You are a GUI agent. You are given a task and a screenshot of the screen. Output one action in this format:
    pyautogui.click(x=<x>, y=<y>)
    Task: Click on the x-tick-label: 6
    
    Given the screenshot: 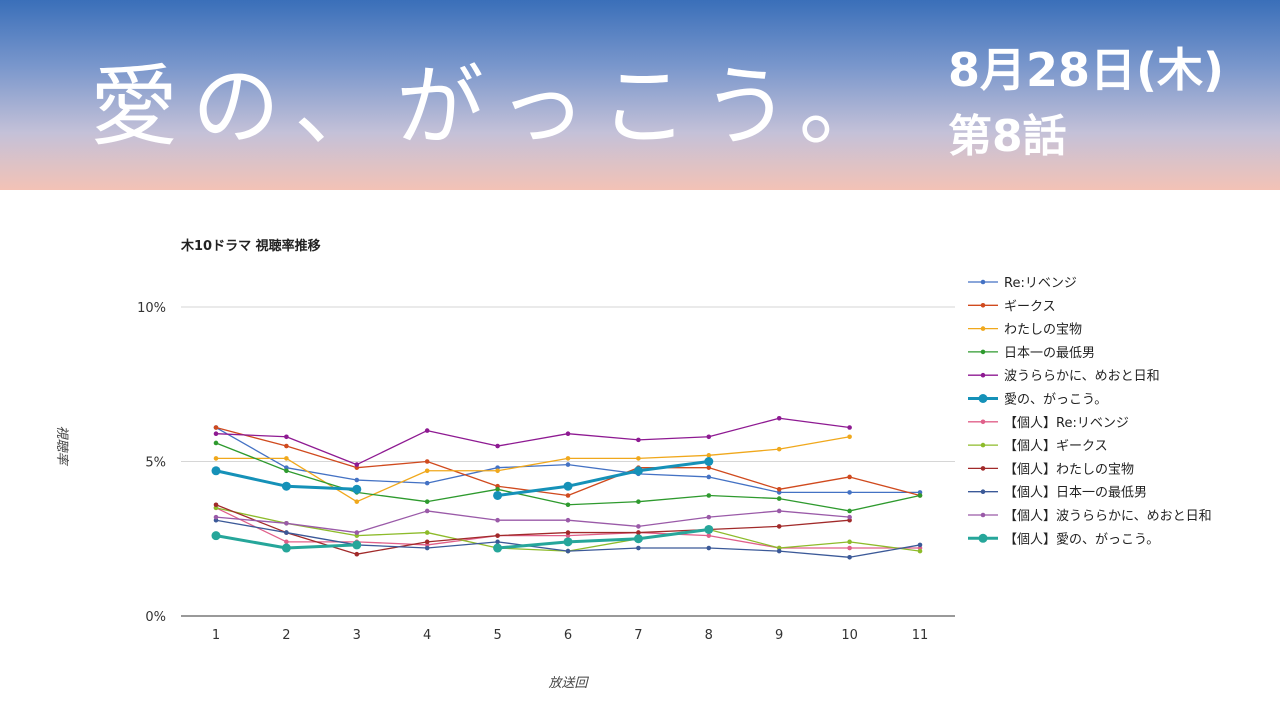 What is the action you would take?
    pyautogui.click(x=568, y=635)
    